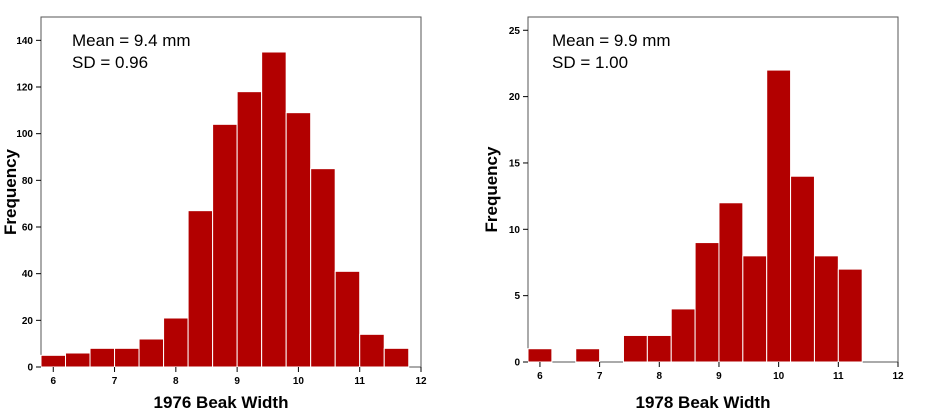  Describe the element at coordinates (24, 88) in the screenshot. I see `y-tick-label: 120` at that location.